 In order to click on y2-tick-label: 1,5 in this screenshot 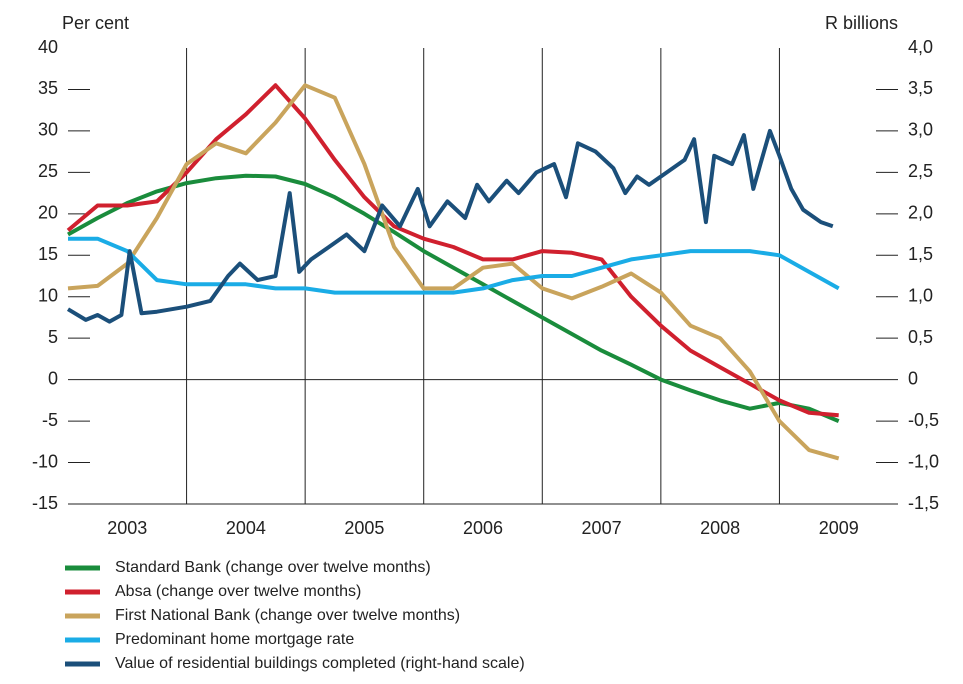, I will do `click(920, 254)`.